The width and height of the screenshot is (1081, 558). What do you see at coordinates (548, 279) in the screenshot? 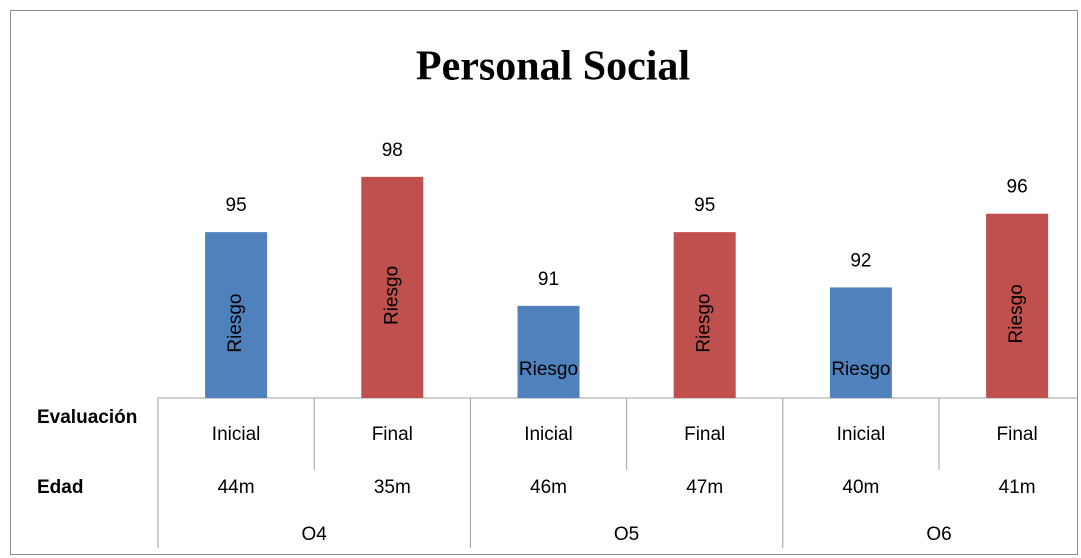
I see `value-label: 91` at bounding box center [548, 279].